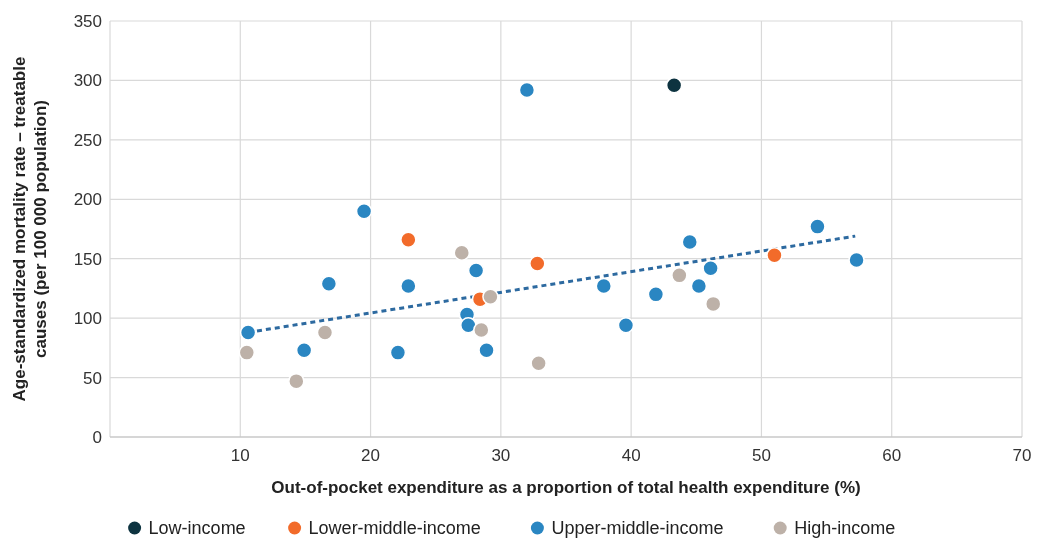 The image size is (1044, 544). What do you see at coordinates (87, 140) in the screenshot?
I see `y-tick-label: 250` at bounding box center [87, 140].